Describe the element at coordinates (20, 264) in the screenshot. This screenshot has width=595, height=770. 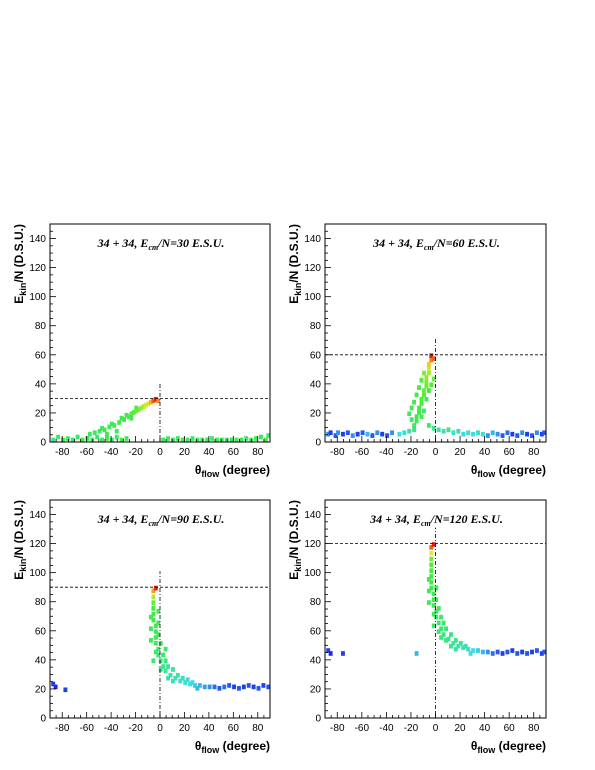
I see `y-axis-label: Ekin/N (D.S.U.)` at that location.